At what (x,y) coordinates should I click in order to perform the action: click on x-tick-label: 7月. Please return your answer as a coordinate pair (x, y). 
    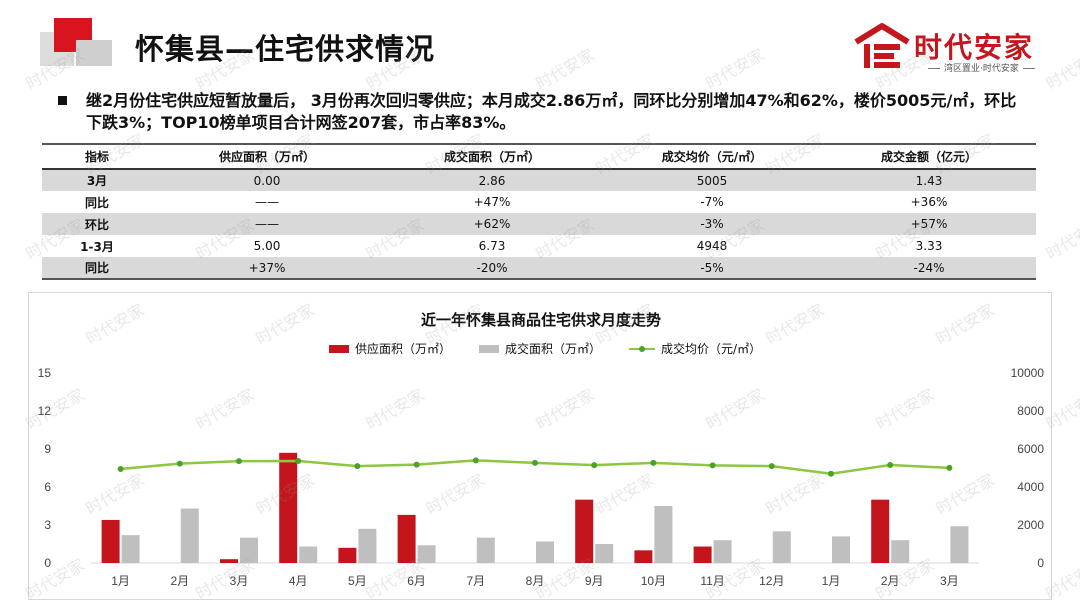
    Looking at the image, I should click on (475, 581).